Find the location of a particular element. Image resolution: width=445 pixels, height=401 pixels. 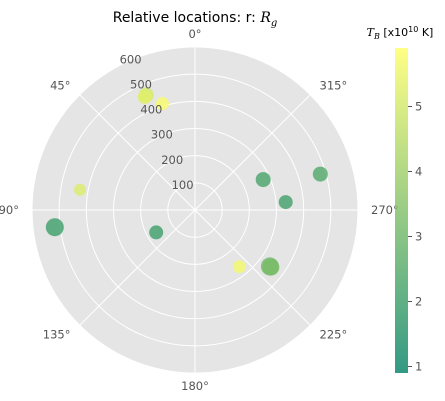

theta-tick-label: 225° is located at coordinates (334, 335).